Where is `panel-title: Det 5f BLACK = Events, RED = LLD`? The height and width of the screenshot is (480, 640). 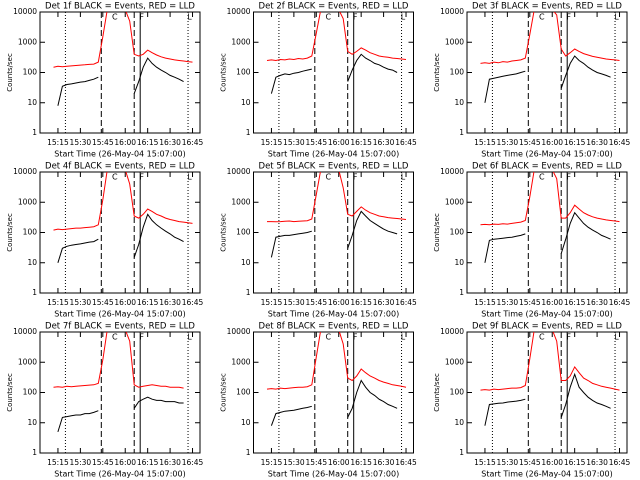 panel-title: Det 5f BLACK = Events, RED = LLD is located at coordinates (334, 167).